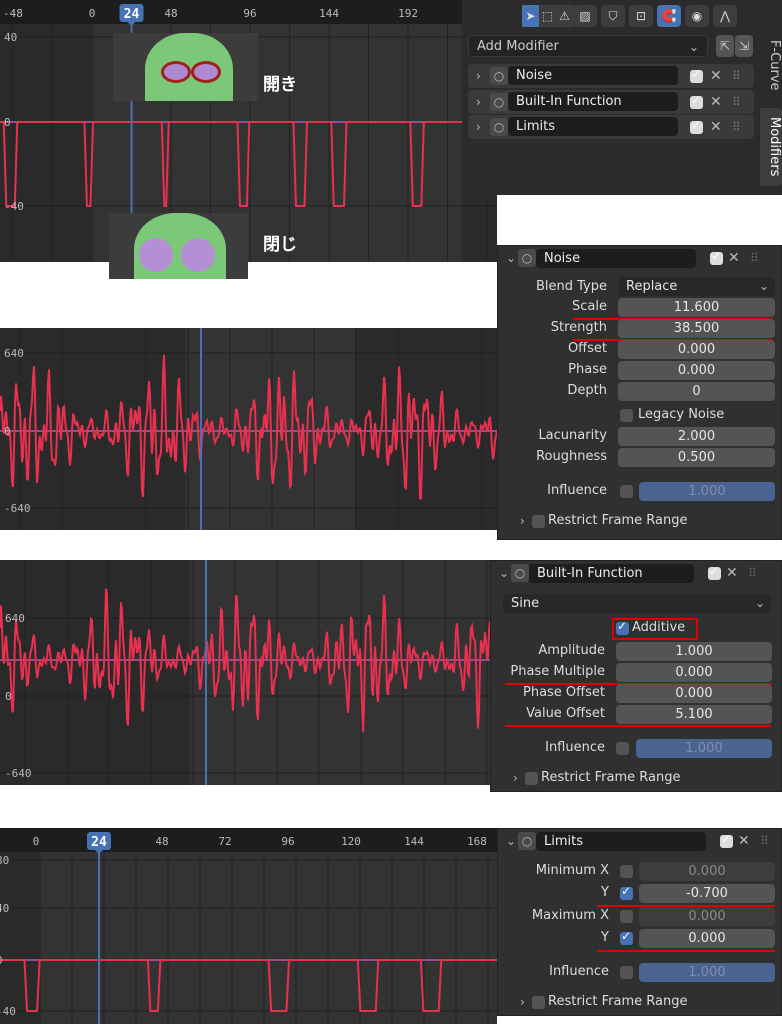 This screenshot has height=1024, width=782. I want to click on modifier-item: › ○ Limits ✕ ⠿, so click(611, 127).